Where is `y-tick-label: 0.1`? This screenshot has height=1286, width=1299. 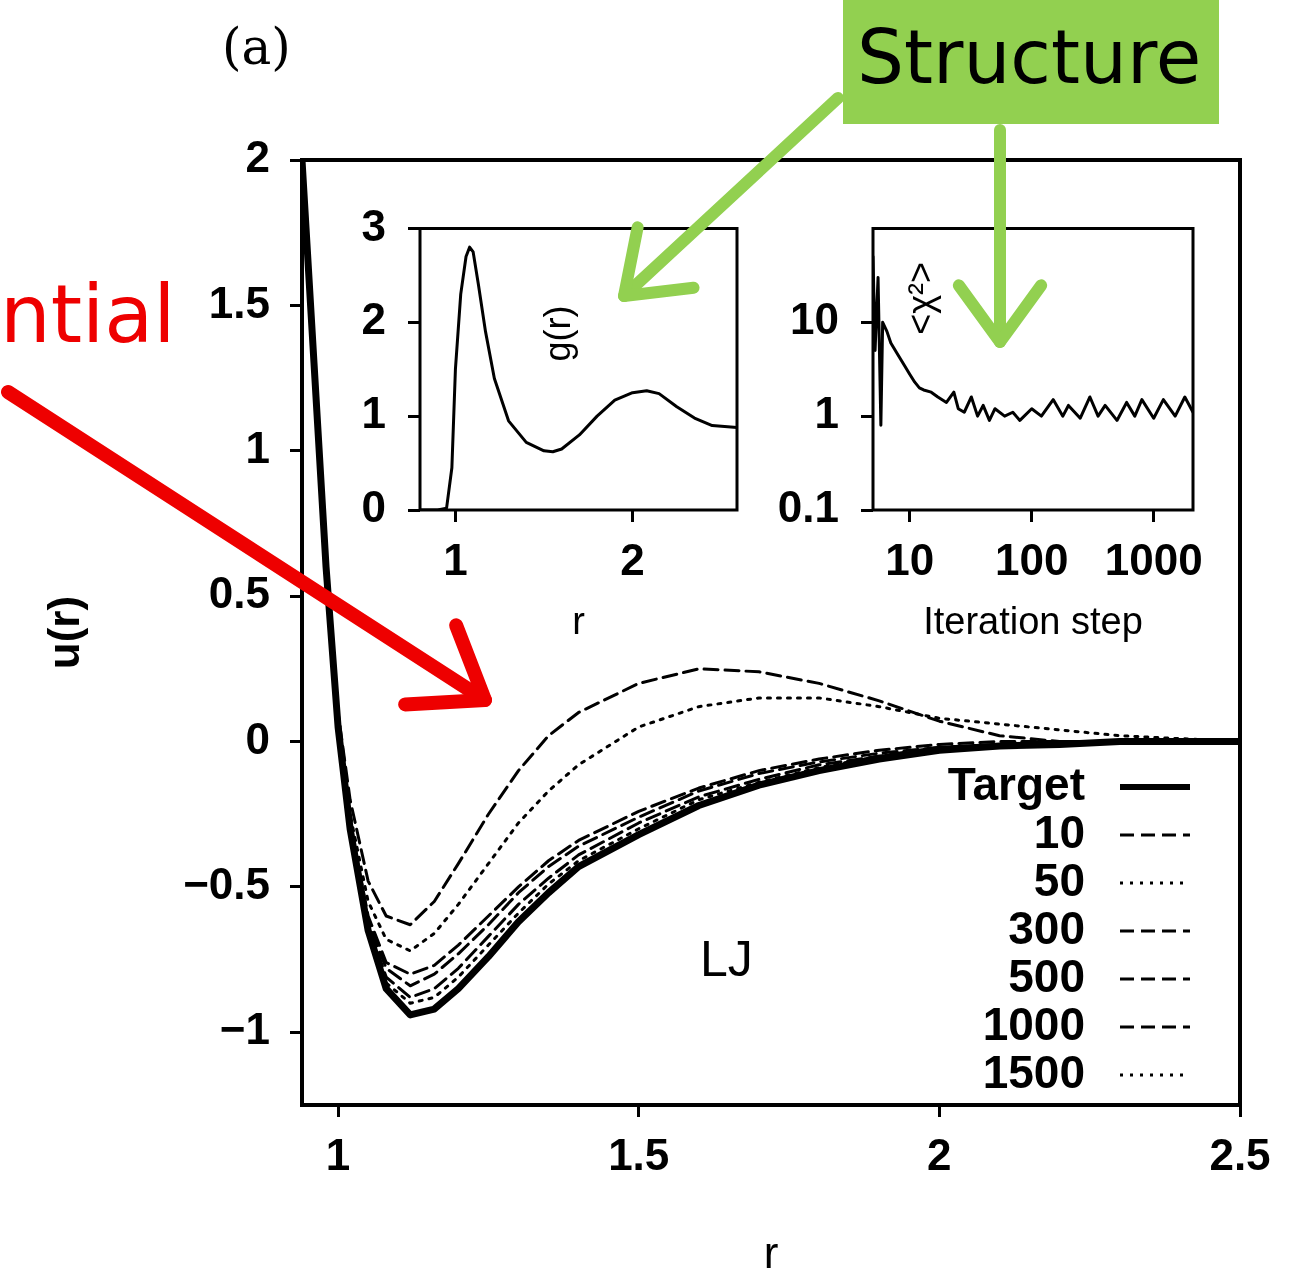 y-tick-label: 0.1 is located at coordinates (808, 507).